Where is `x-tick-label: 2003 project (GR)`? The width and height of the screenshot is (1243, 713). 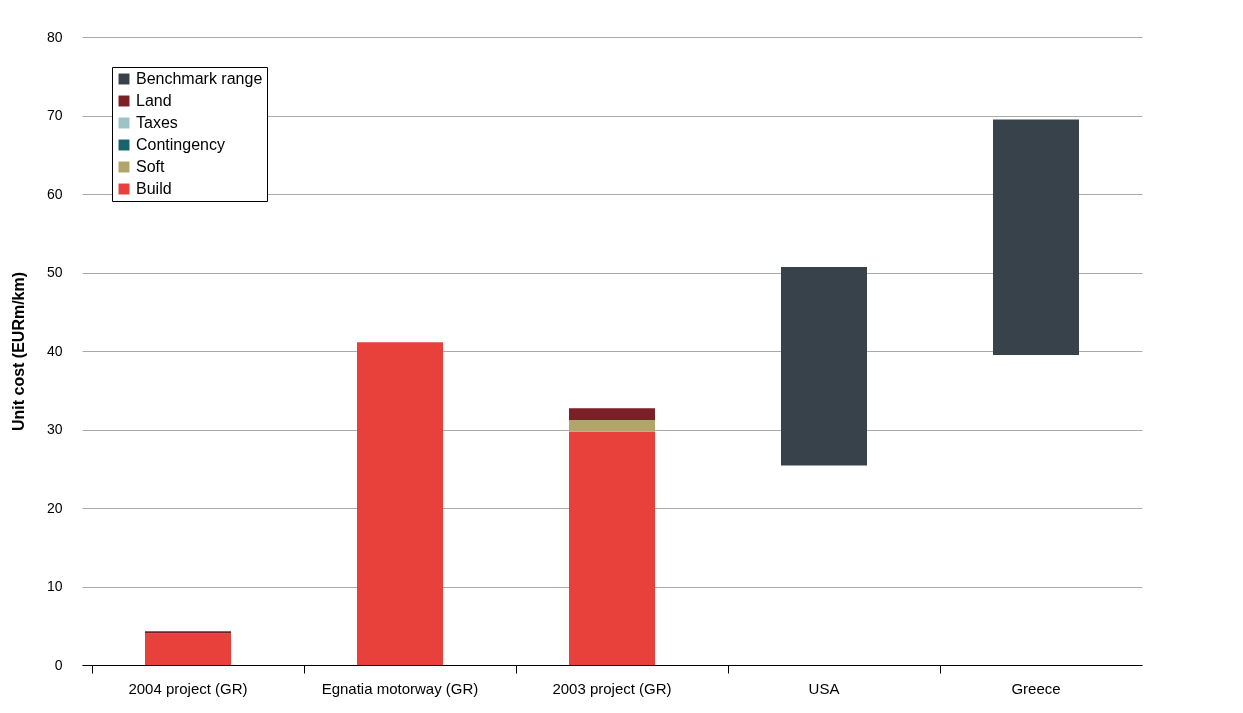
x-tick-label: 2003 project (GR) is located at coordinates (612, 688).